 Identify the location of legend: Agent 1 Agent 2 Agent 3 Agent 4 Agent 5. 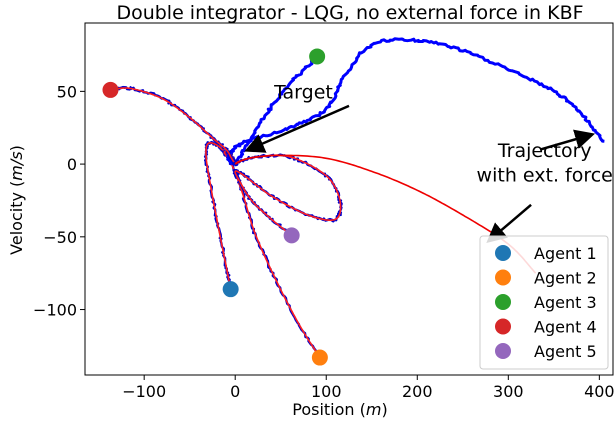
(544, 302).